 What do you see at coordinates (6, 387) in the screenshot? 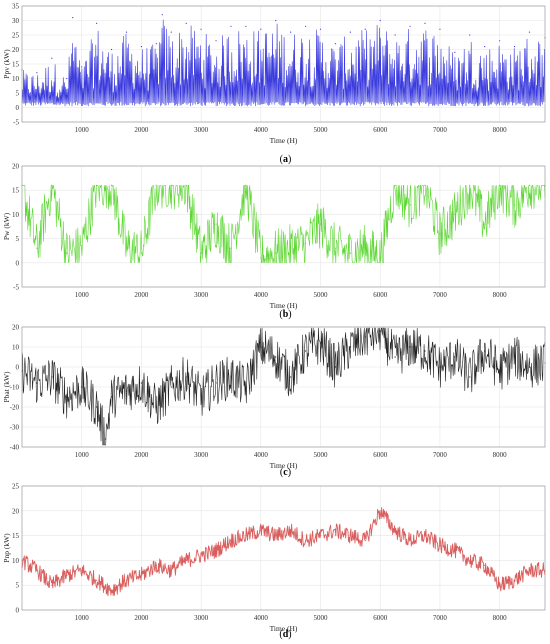
I see `y-axis-label: Pbat (kW)` at bounding box center [6, 387].